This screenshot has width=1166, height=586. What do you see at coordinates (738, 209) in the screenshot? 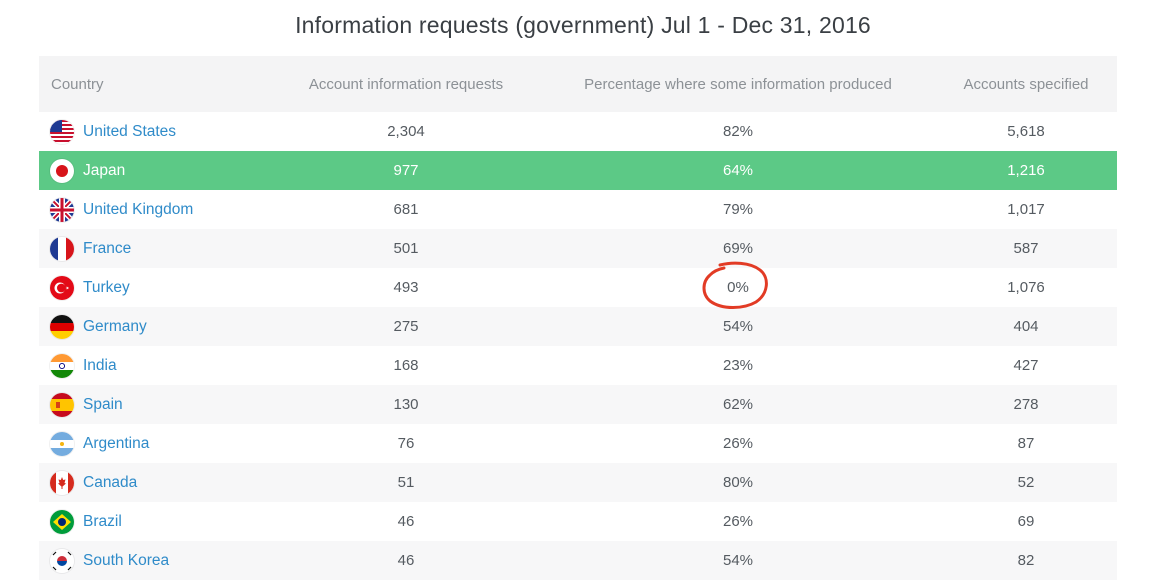
I see `percentage-cell: 79%` at bounding box center [738, 209].